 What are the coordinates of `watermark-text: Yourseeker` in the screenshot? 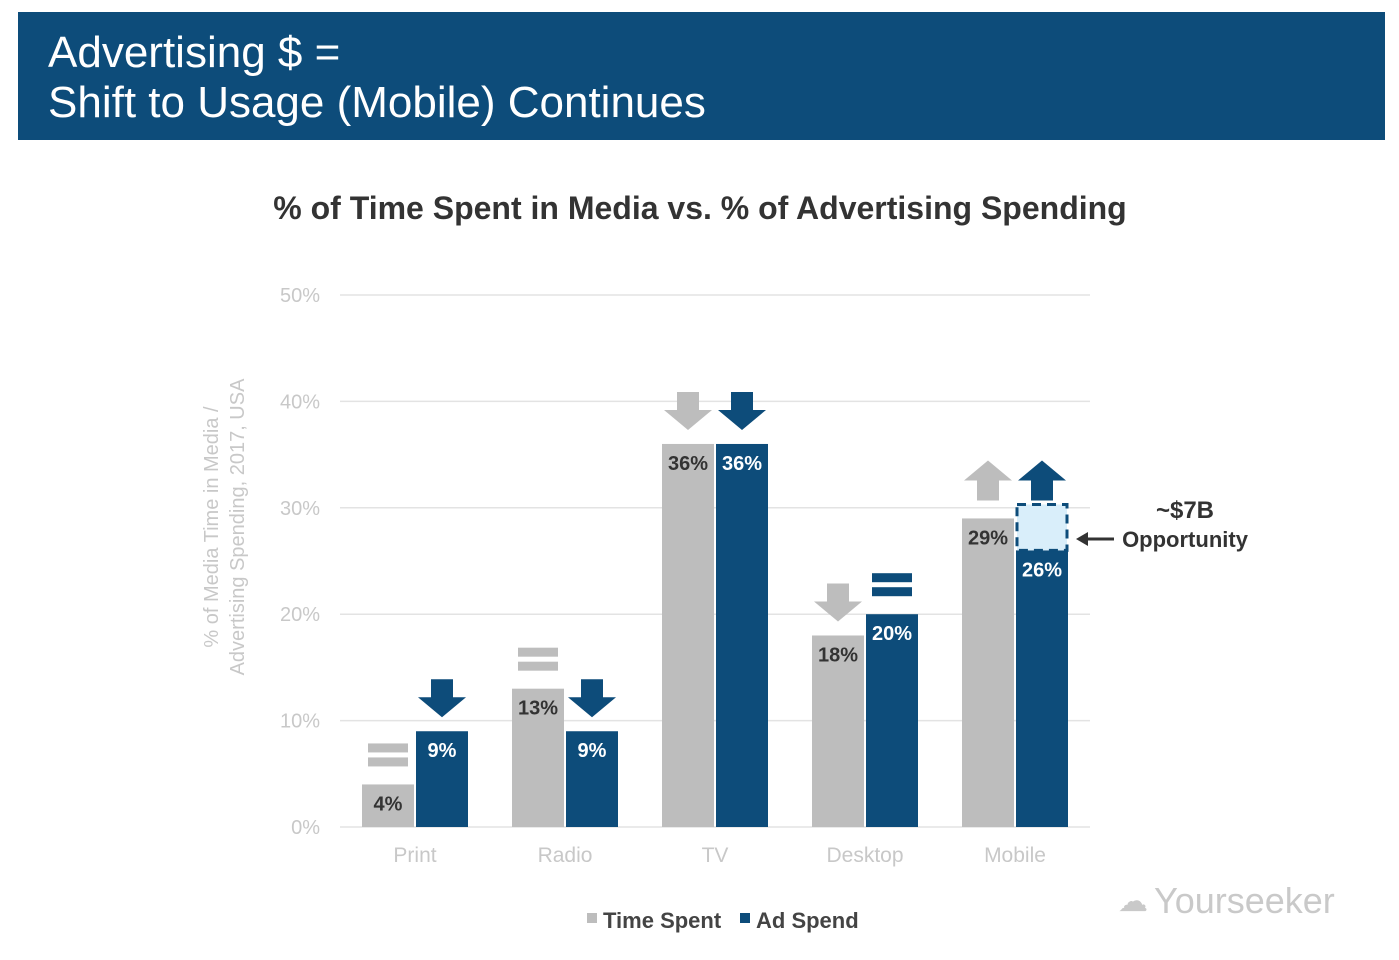 It's located at (1244, 900).